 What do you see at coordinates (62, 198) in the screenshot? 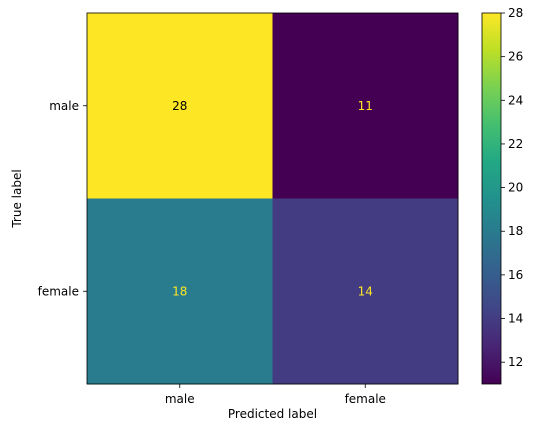
I see `y-axis-ticks: male female` at bounding box center [62, 198].